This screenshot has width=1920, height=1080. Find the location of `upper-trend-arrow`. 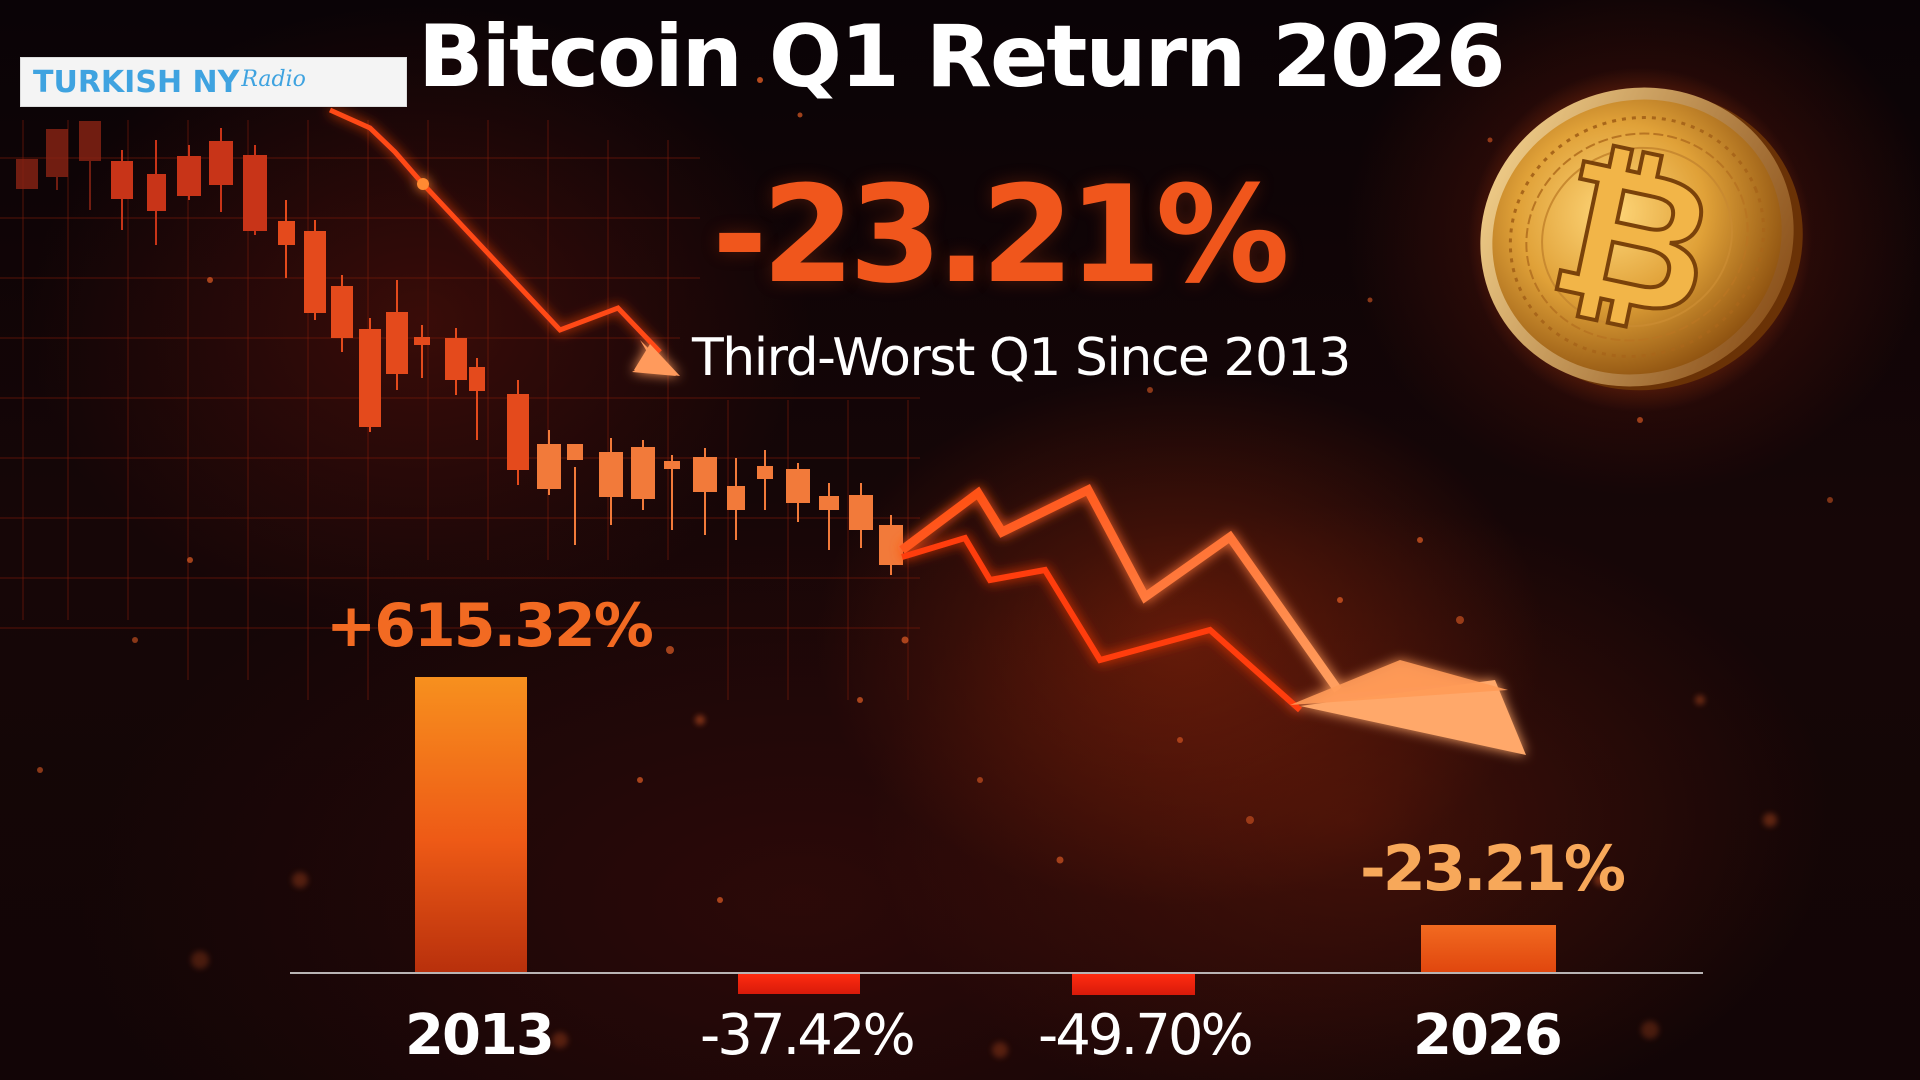

upper-trend-arrow is located at coordinates (504, 241).